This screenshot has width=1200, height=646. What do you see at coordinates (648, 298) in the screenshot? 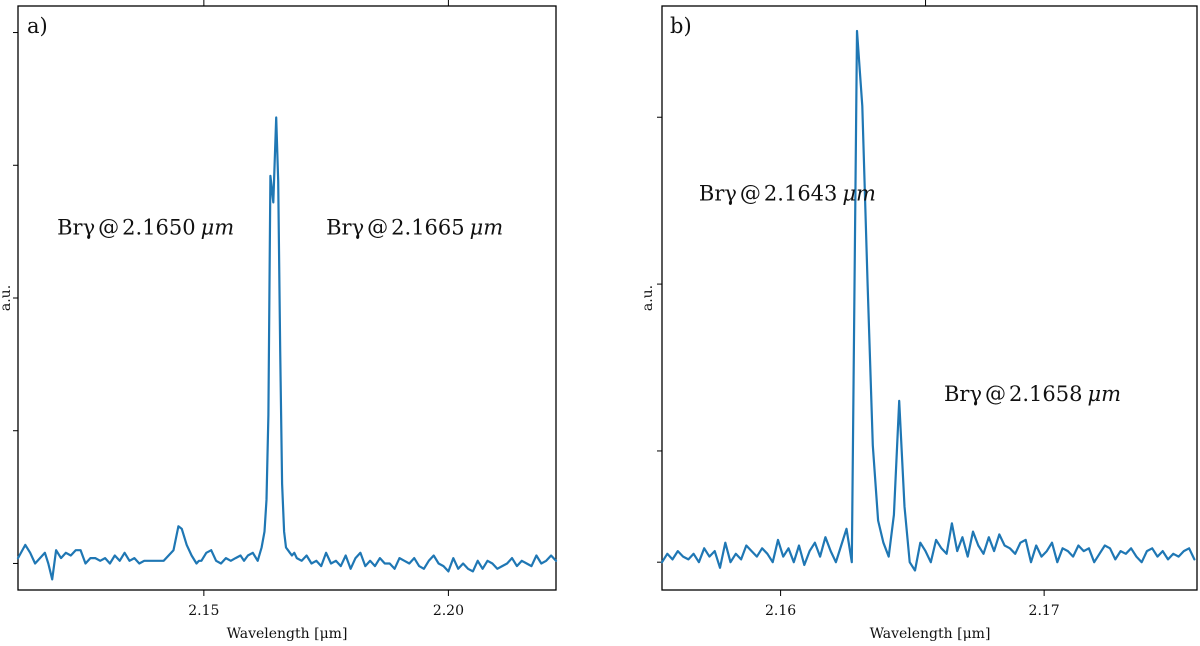
I see `panel-b-ylabel: a.u.` at bounding box center [648, 298].